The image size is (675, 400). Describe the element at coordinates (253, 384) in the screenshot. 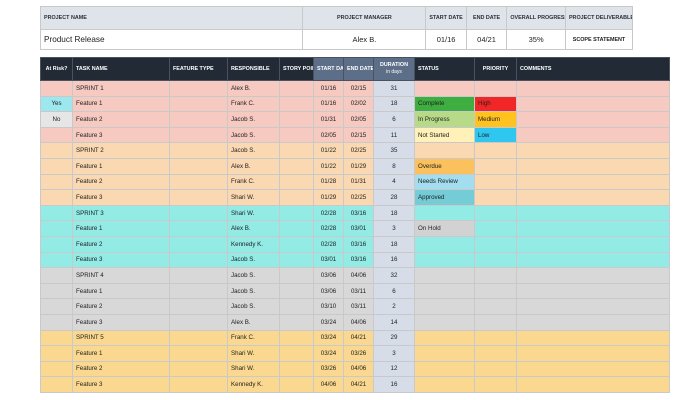

I see `responsible-cell: Kennedy K.` at that location.